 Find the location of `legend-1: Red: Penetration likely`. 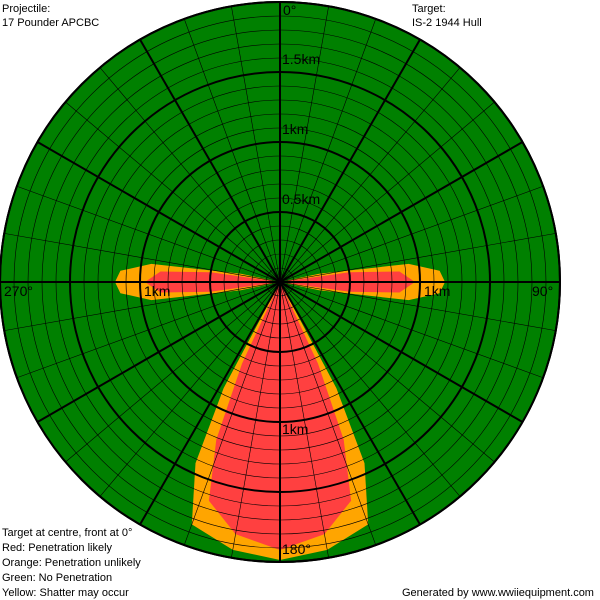

legend-1: Red: Penetration likely is located at coordinates (57, 548).